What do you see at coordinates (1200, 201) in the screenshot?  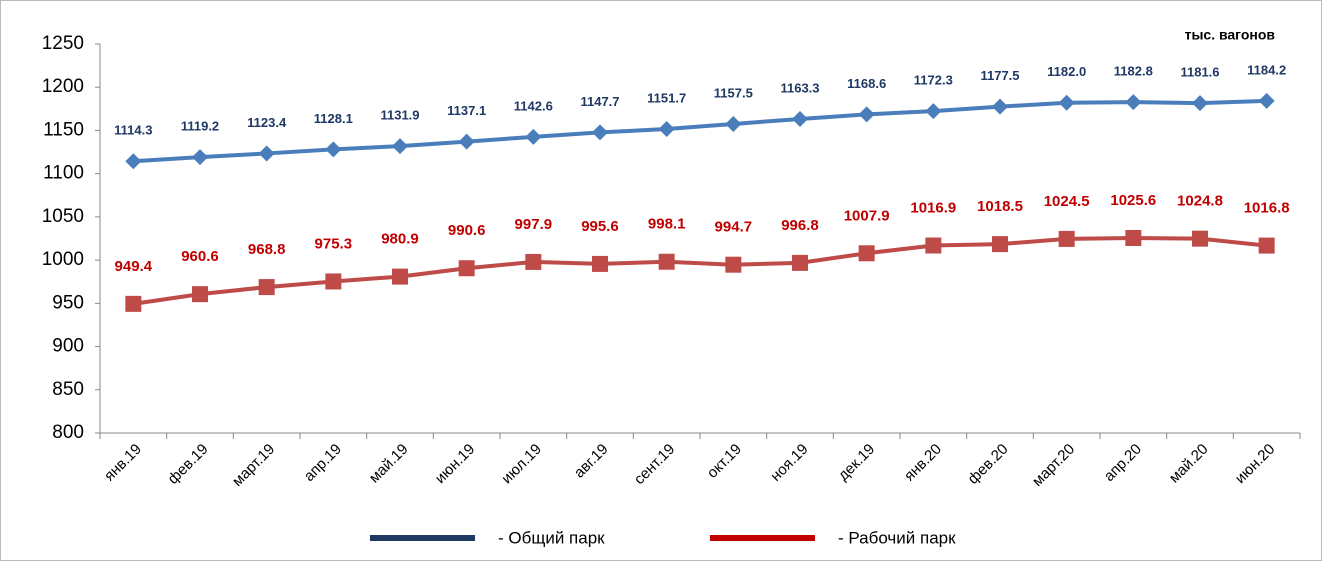 I see `data-label: 1024.8` at bounding box center [1200, 201].